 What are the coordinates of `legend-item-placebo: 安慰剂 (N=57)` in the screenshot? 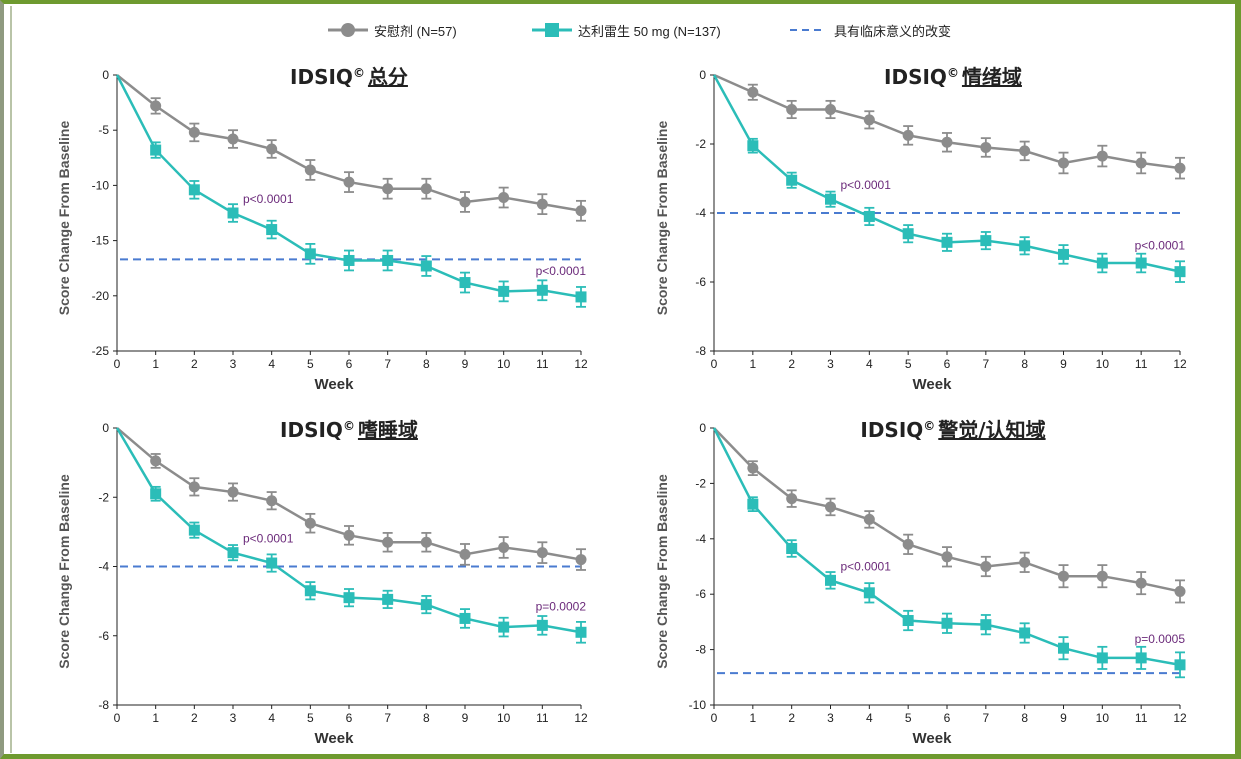 It's located at (392, 30).